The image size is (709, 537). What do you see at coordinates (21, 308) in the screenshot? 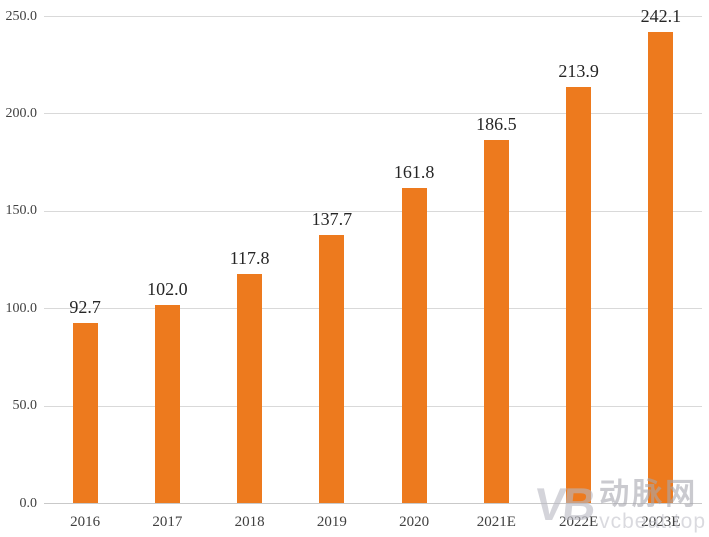
I see `y-tick-label: 100.0` at bounding box center [21, 308].